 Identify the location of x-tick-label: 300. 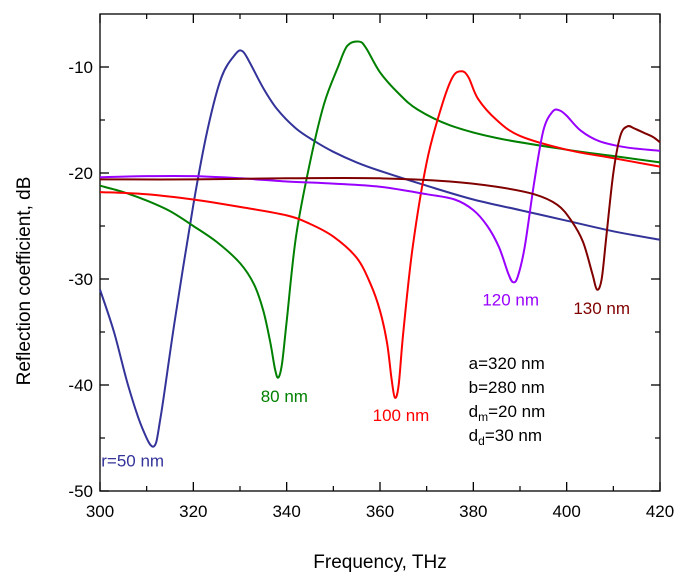
(100, 511).